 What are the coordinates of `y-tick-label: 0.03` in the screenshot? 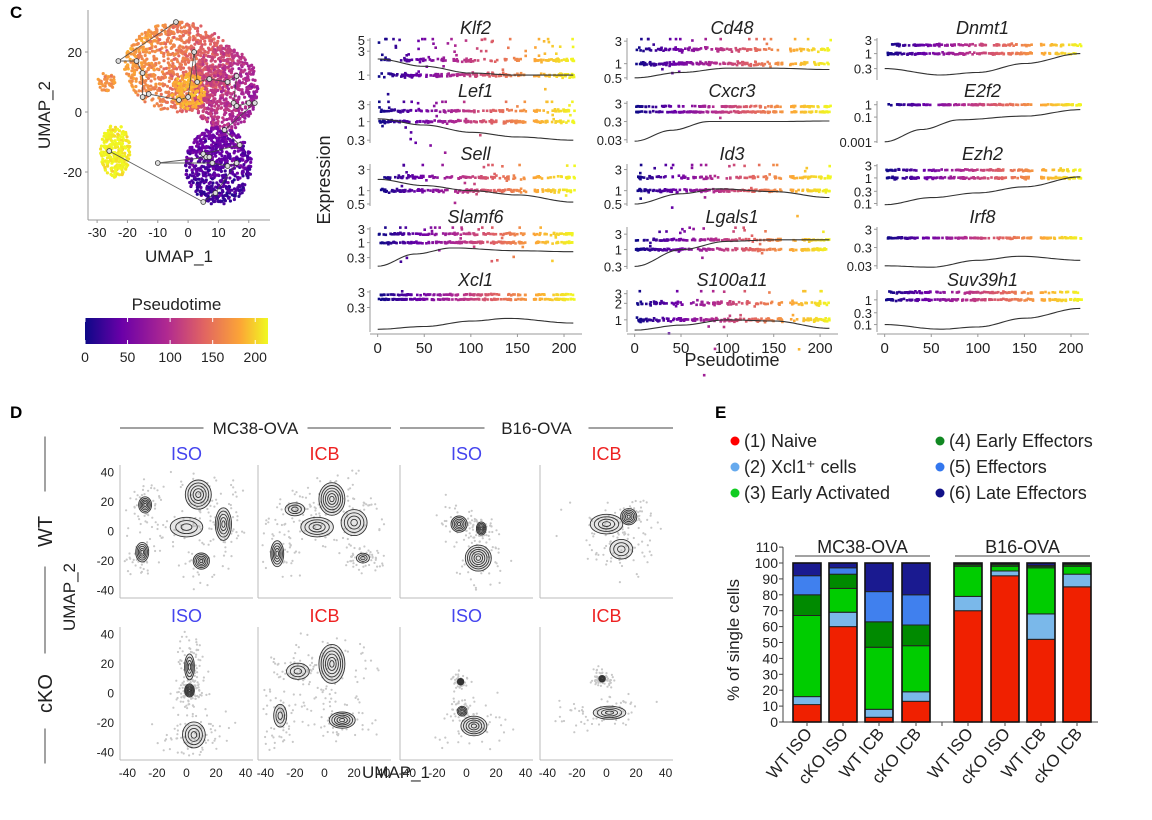 It's located at (609, 140).